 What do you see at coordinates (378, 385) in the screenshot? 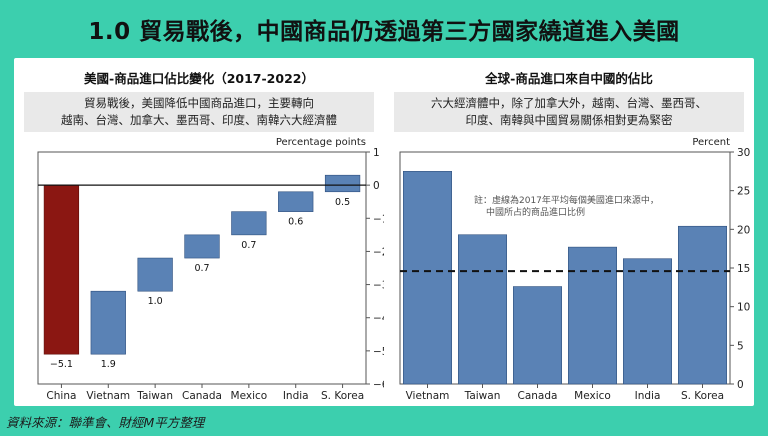
I see `y-tick-label: −6` at bounding box center [378, 385].